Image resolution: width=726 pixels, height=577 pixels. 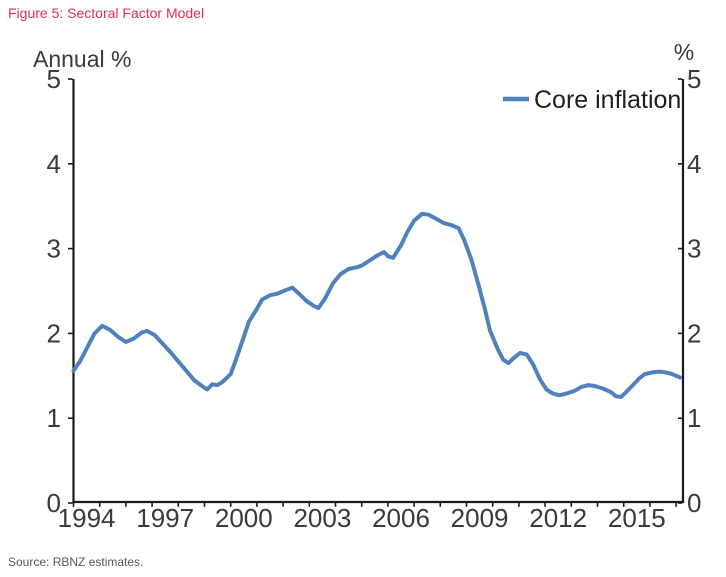 I want to click on y-tick-label-right: 0, so click(x=694, y=503).